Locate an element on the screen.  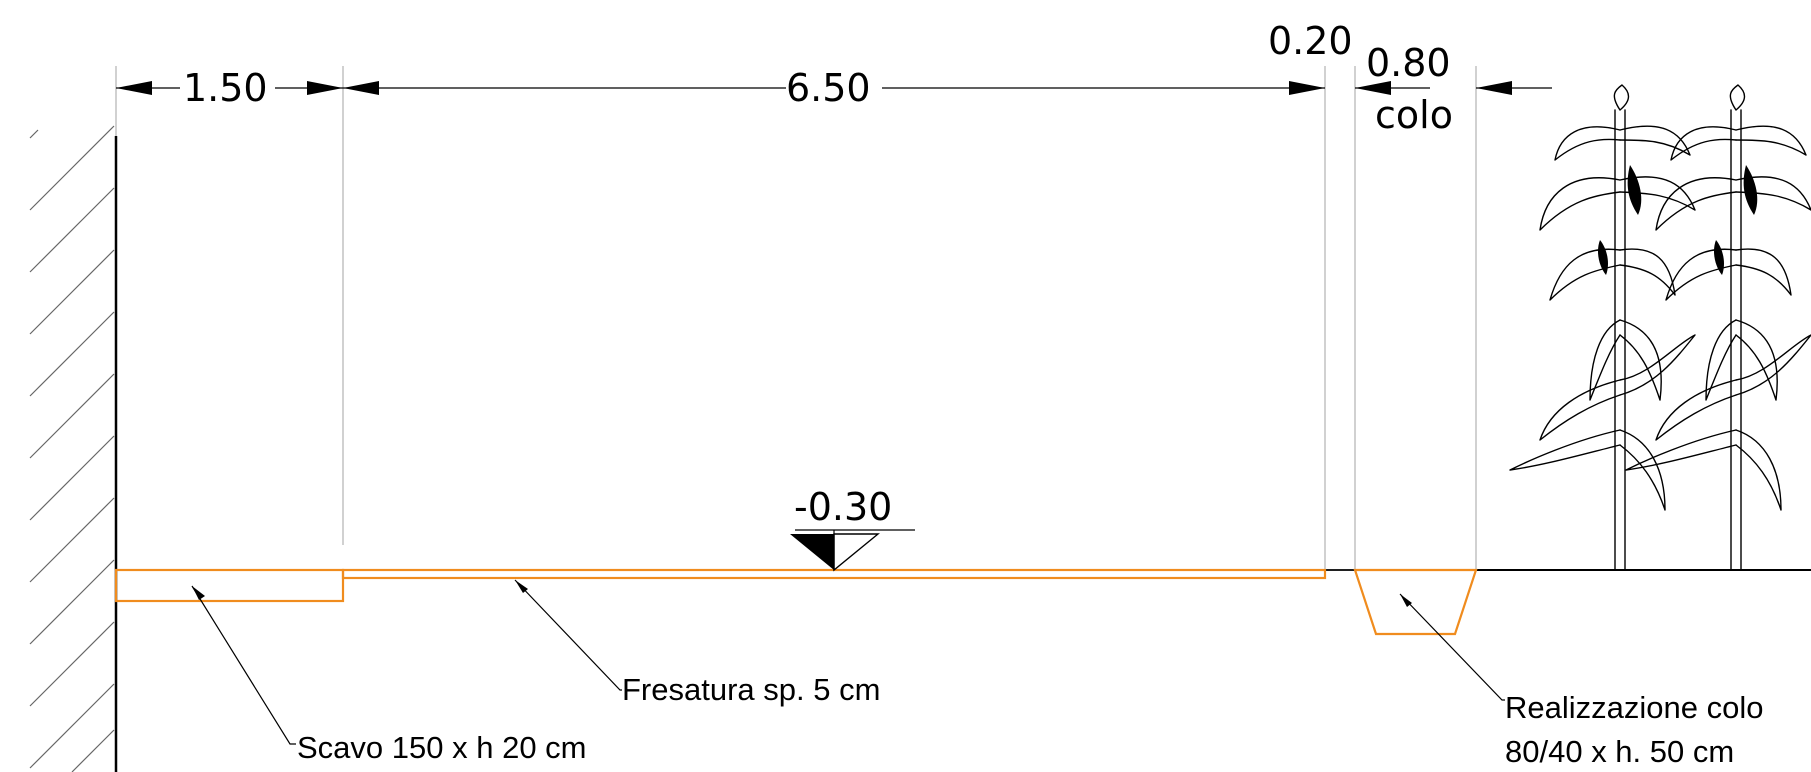
label-fresatura: Fresatura sp. 5 cm is located at coordinates (751, 689).